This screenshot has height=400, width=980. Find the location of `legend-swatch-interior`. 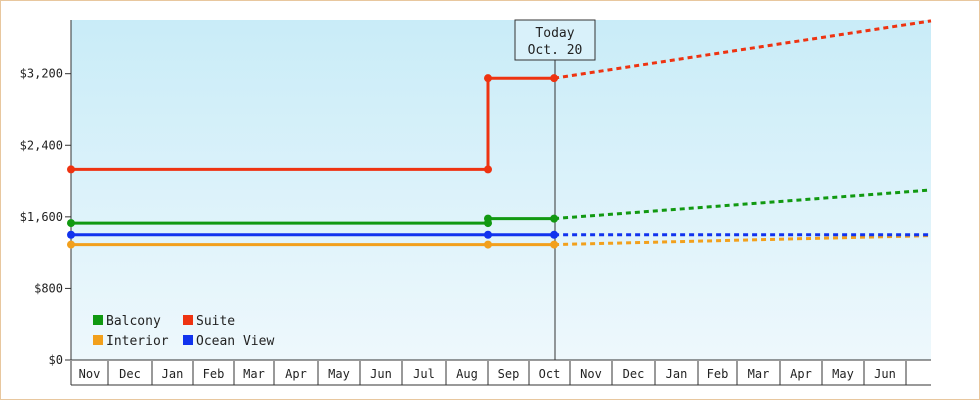

legend-swatch-interior is located at coordinates (98, 340).